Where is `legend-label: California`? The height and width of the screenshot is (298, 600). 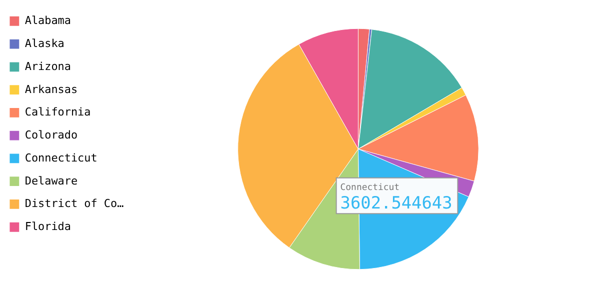
legend-label: California is located at coordinates (57, 112).